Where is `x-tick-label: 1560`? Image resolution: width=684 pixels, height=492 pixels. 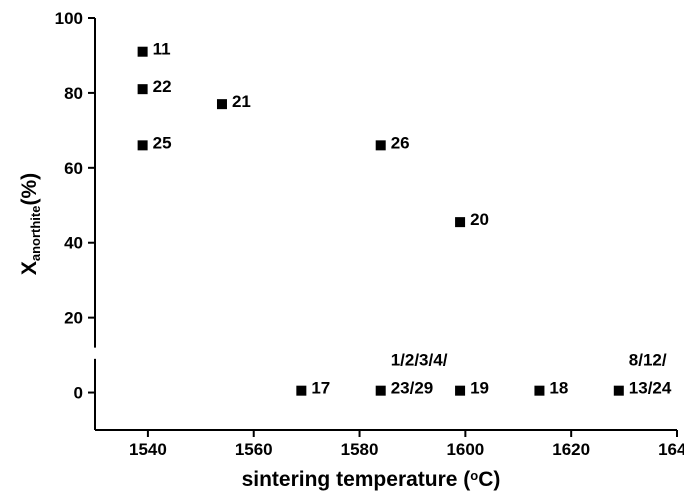 x-tick-label: 1560 is located at coordinates (254, 449).